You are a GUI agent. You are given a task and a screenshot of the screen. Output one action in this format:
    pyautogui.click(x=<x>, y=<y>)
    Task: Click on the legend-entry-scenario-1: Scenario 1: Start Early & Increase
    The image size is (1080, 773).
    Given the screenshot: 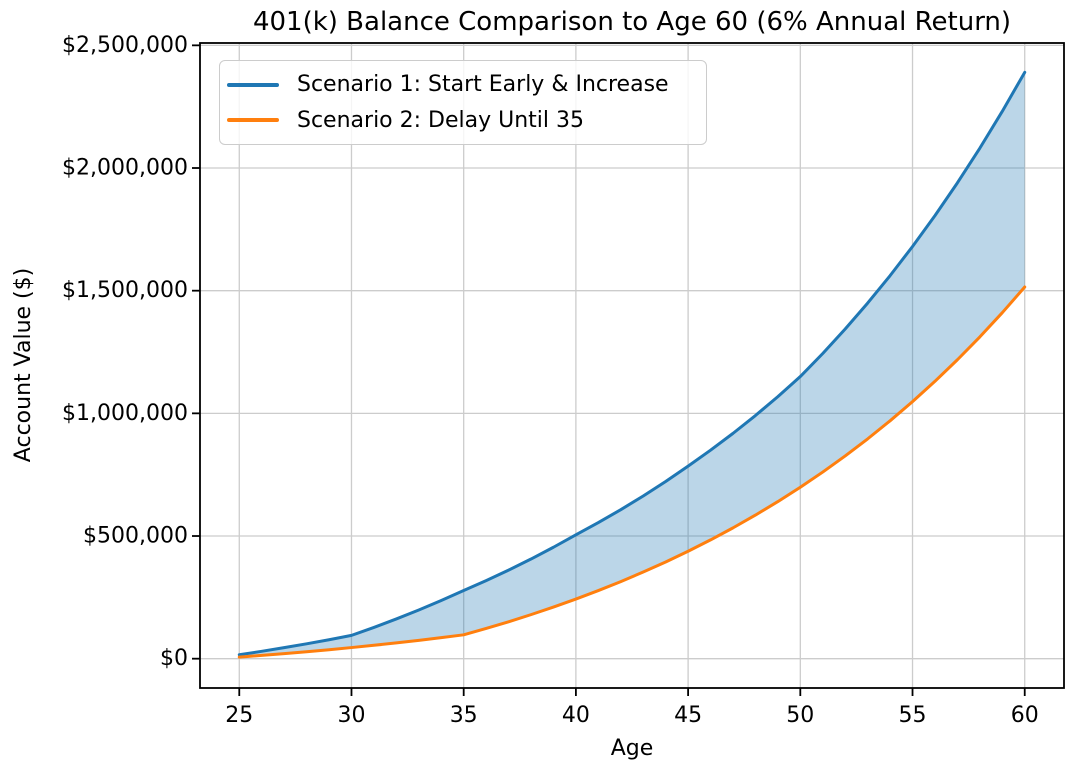 What is the action you would take?
    pyautogui.click(x=466, y=85)
    